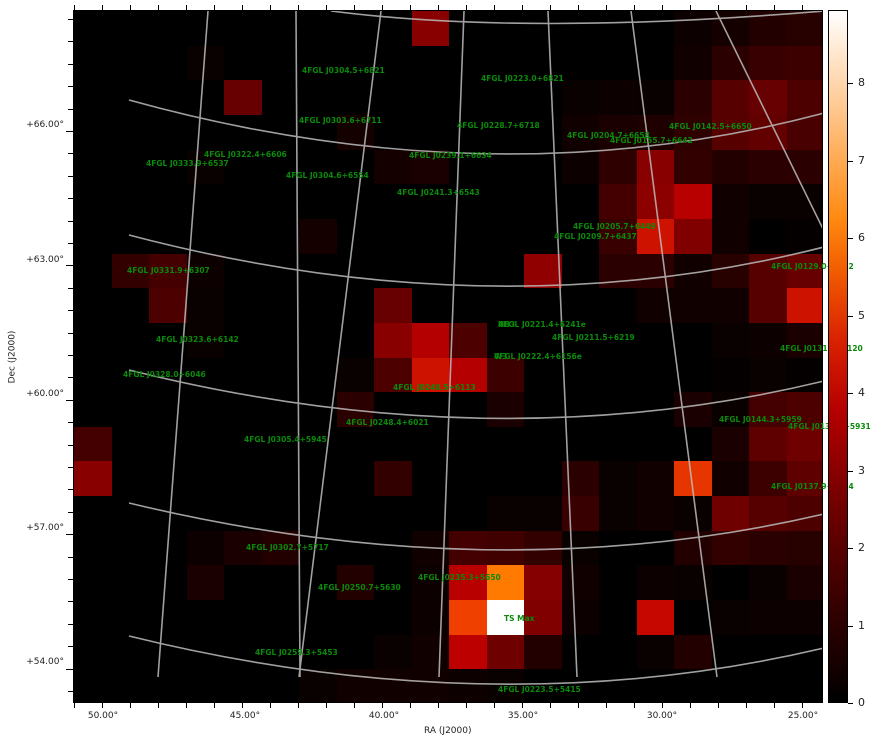  What do you see at coordinates (434, 387) in the screenshot?
I see `source-label: 4FGL J0240.5+6113` at bounding box center [434, 387].